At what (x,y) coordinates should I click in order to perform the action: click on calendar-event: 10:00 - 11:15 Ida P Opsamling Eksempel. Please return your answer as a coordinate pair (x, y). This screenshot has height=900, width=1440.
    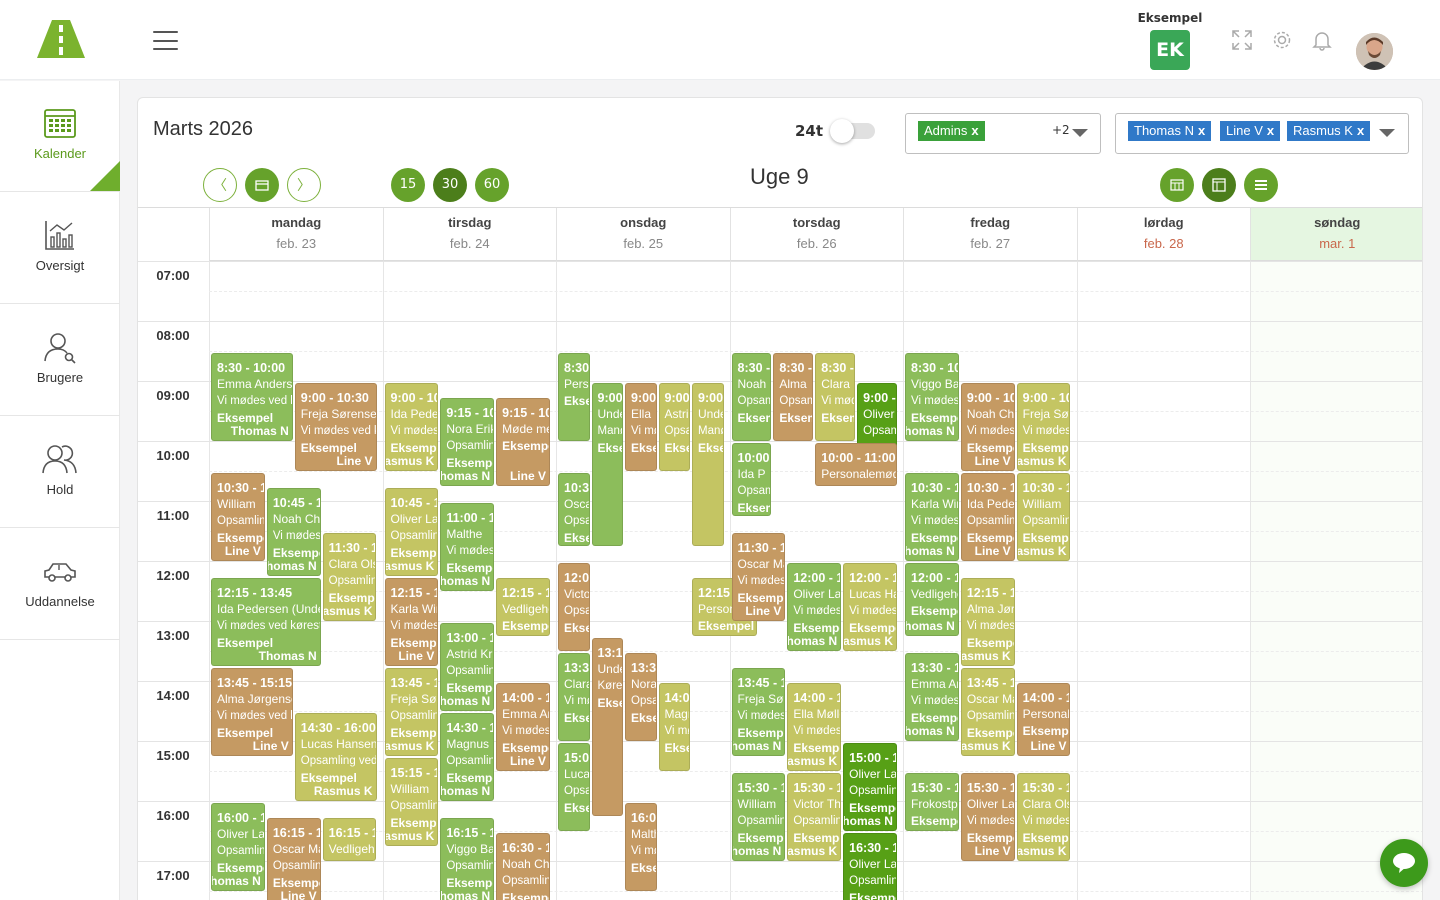
    Looking at the image, I should click on (751, 479).